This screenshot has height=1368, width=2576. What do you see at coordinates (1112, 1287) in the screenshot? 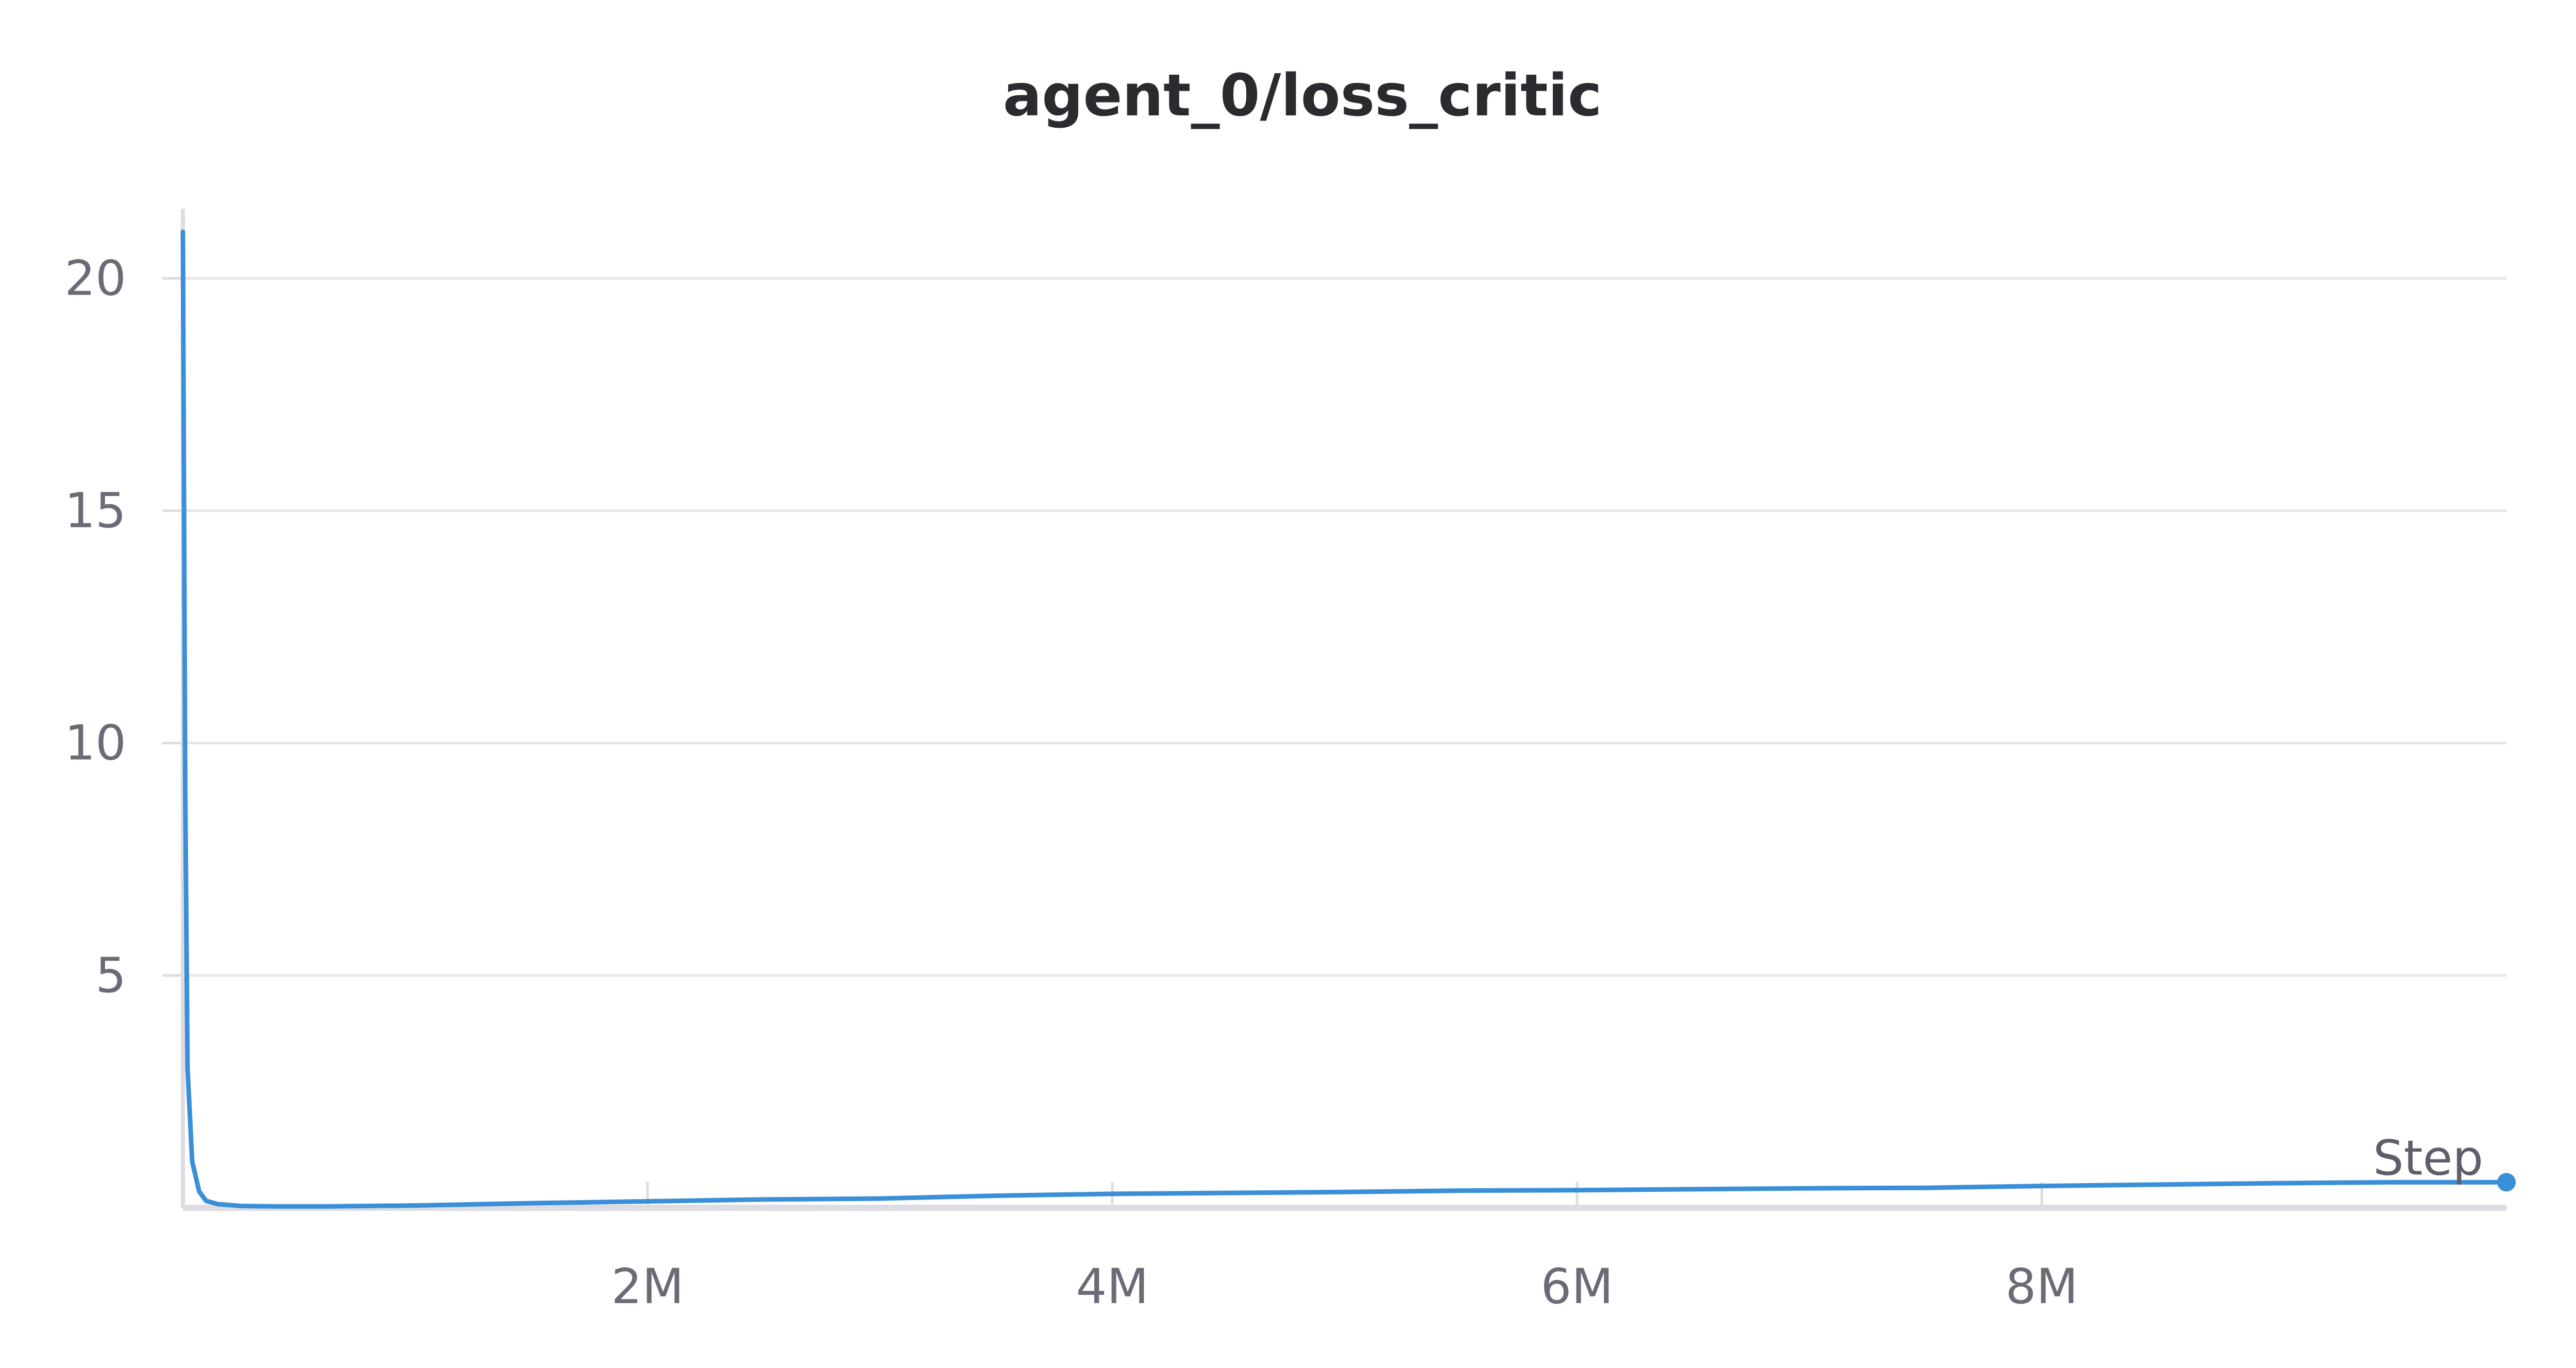
I see `x-tick-label: 4M` at bounding box center [1112, 1287].